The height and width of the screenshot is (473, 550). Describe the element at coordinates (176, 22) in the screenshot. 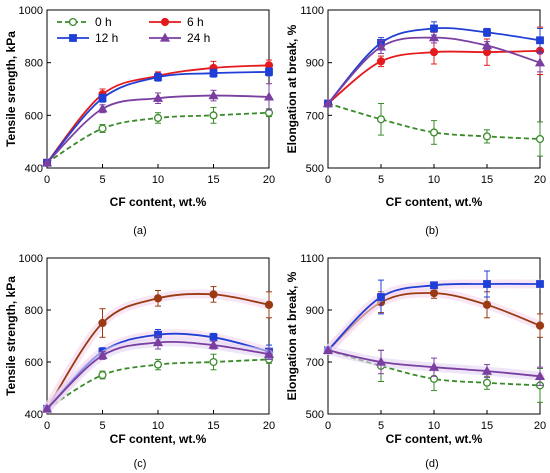

I see `legend-entry: 6 h` at that location.